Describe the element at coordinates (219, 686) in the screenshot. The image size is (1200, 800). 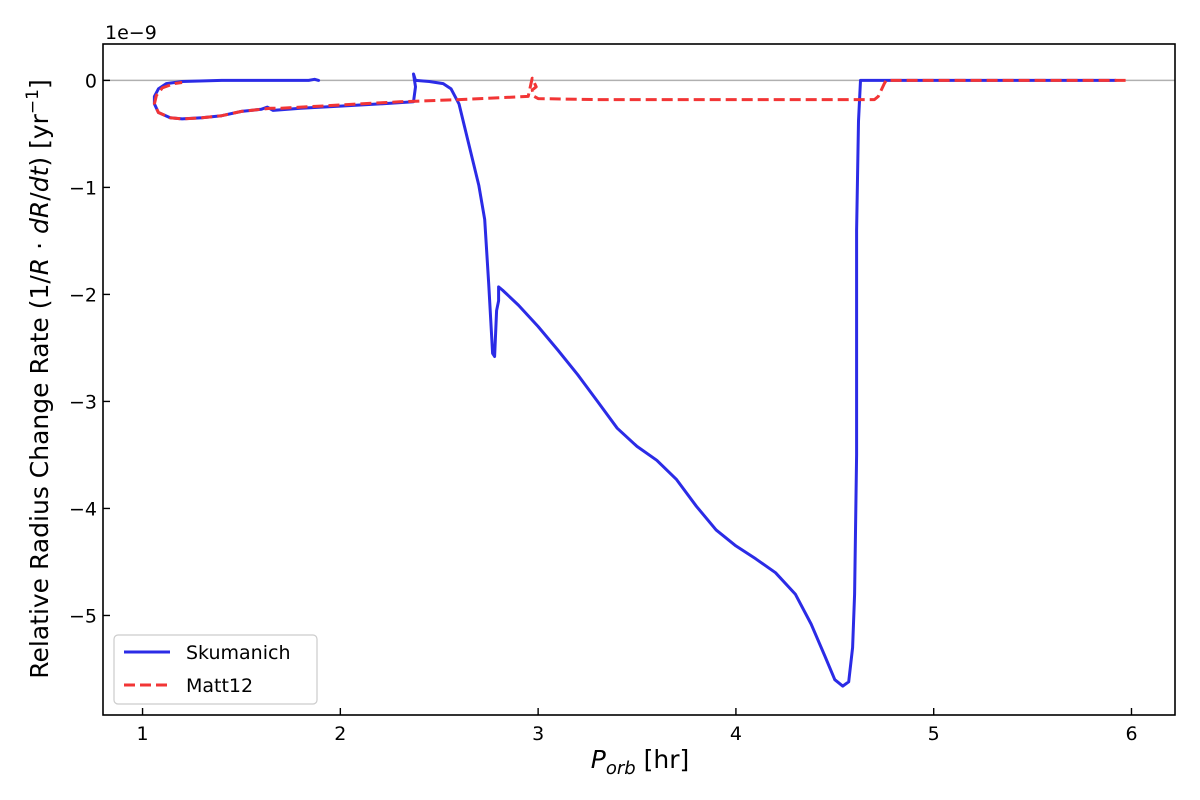
I see `legend-label-matt12: Matt12` at that location.